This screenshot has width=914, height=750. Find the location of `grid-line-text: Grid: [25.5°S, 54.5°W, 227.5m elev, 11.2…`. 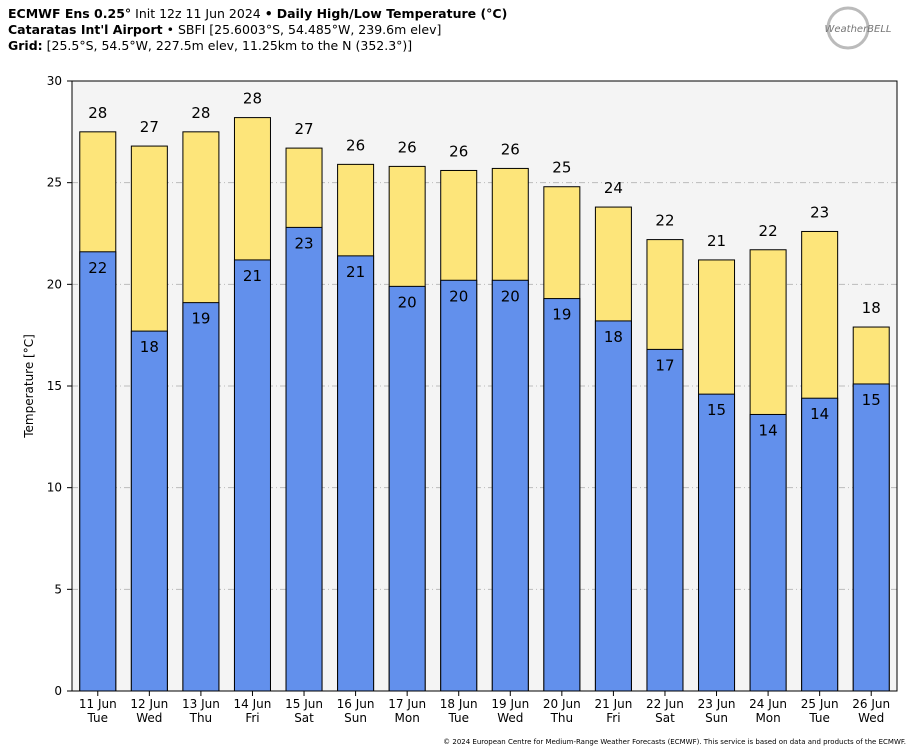

grid-line-text: Grid: [25.5°S, 54.5°W, 227.5m elev, 11.2… is located at coordinates (210, 45).